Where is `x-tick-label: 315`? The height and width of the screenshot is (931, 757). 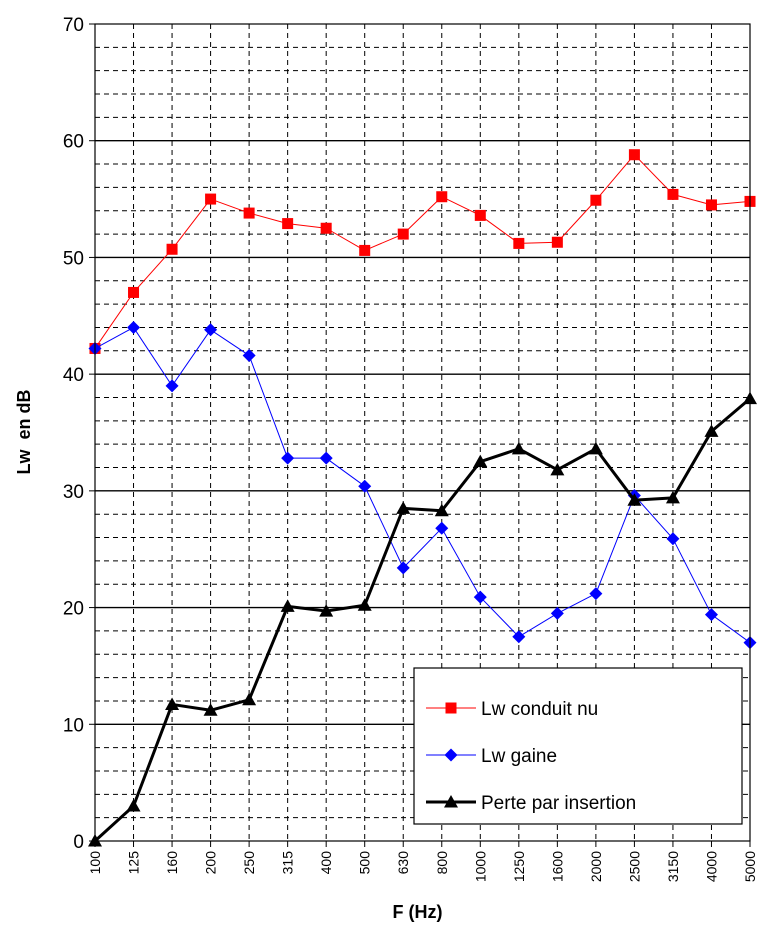
x-tick-label: 315 is located at coordinates (288, 863).